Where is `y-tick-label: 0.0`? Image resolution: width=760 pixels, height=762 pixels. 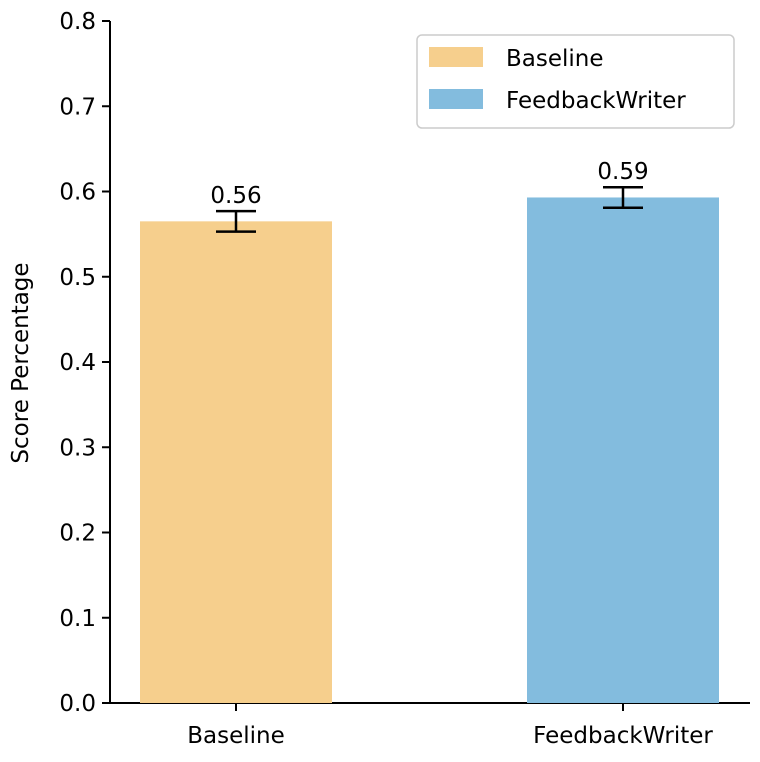 y-tick-label: 0.0 is located at coordinates (77, 704).